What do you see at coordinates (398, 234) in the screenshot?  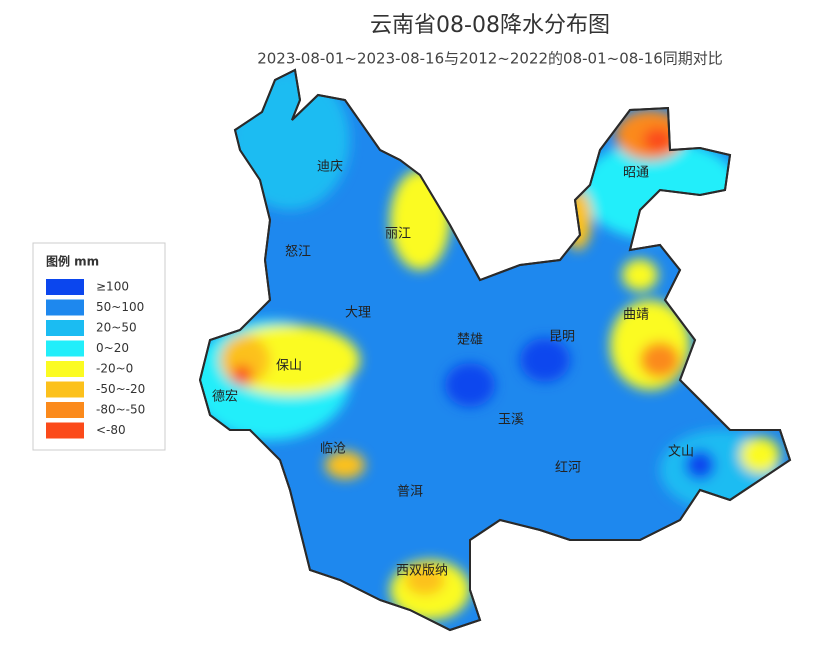 I see `city-label: 丽江` at bounding box center [398, 234].